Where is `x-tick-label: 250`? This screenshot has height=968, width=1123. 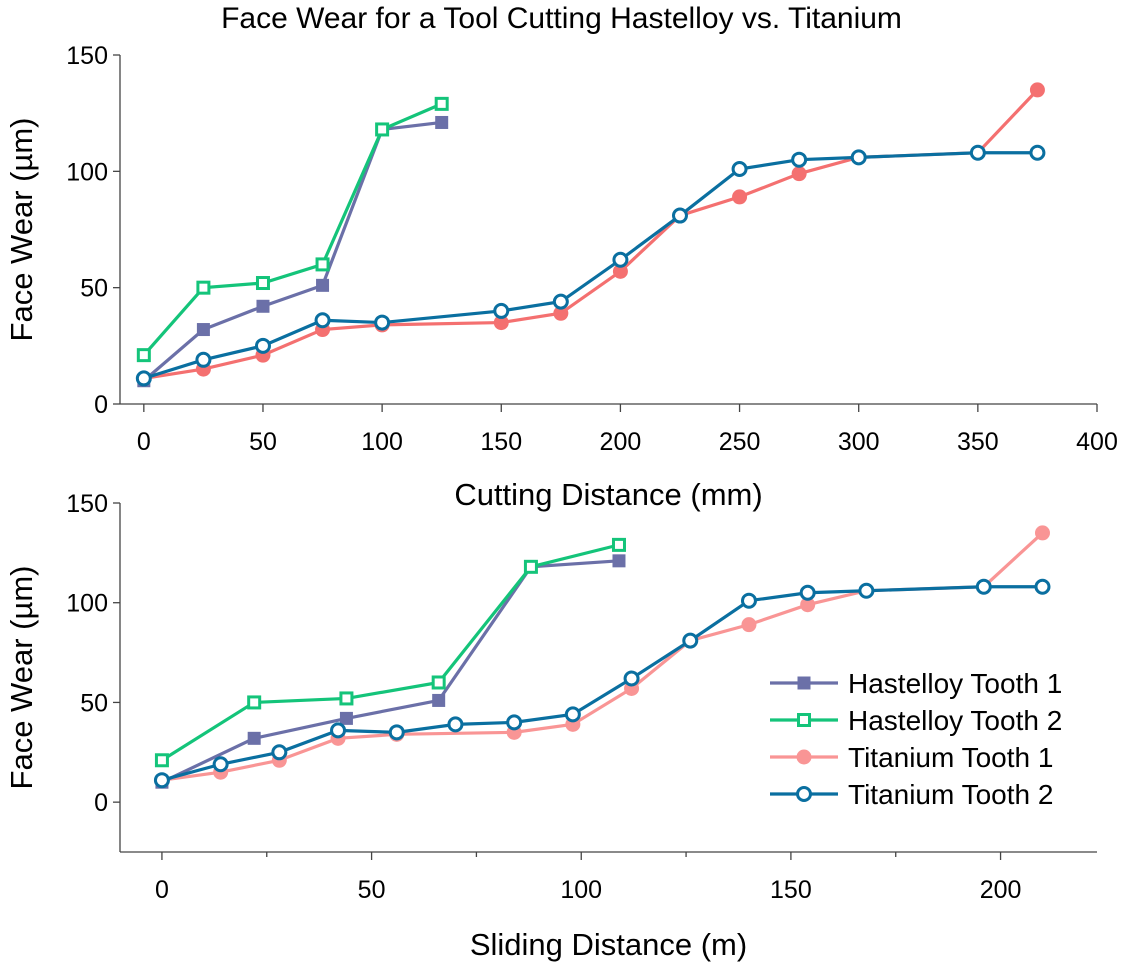
x-tick-label: 250 is located at coordinates (740, 442).